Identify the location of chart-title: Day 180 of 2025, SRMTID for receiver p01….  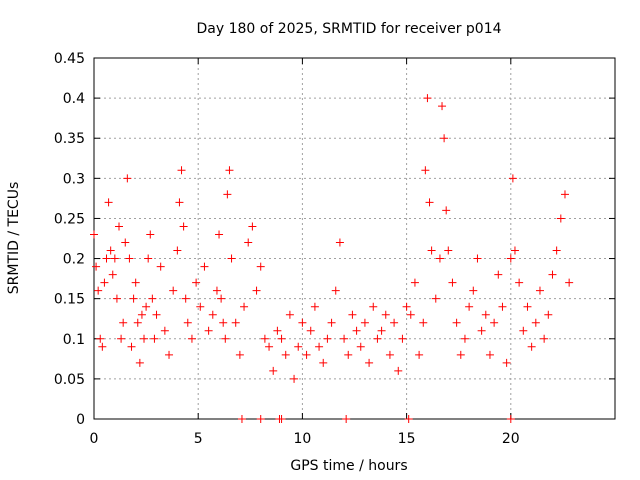
(348, 29).